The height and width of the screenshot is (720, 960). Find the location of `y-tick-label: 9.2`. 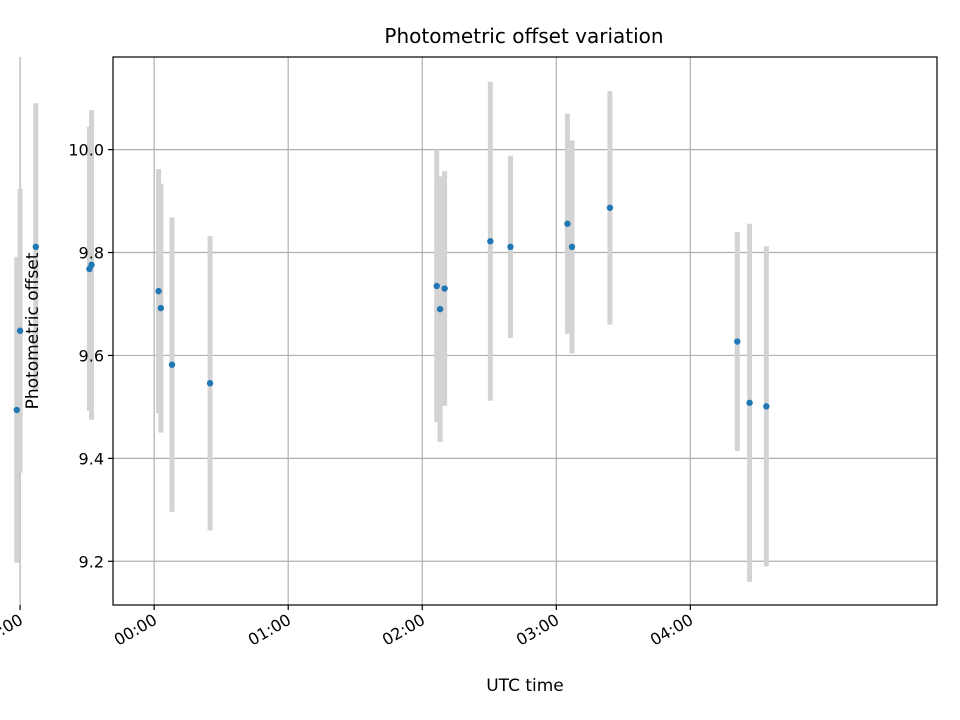

y-tick-label: 9.2 is located at coordinates (91, 561).